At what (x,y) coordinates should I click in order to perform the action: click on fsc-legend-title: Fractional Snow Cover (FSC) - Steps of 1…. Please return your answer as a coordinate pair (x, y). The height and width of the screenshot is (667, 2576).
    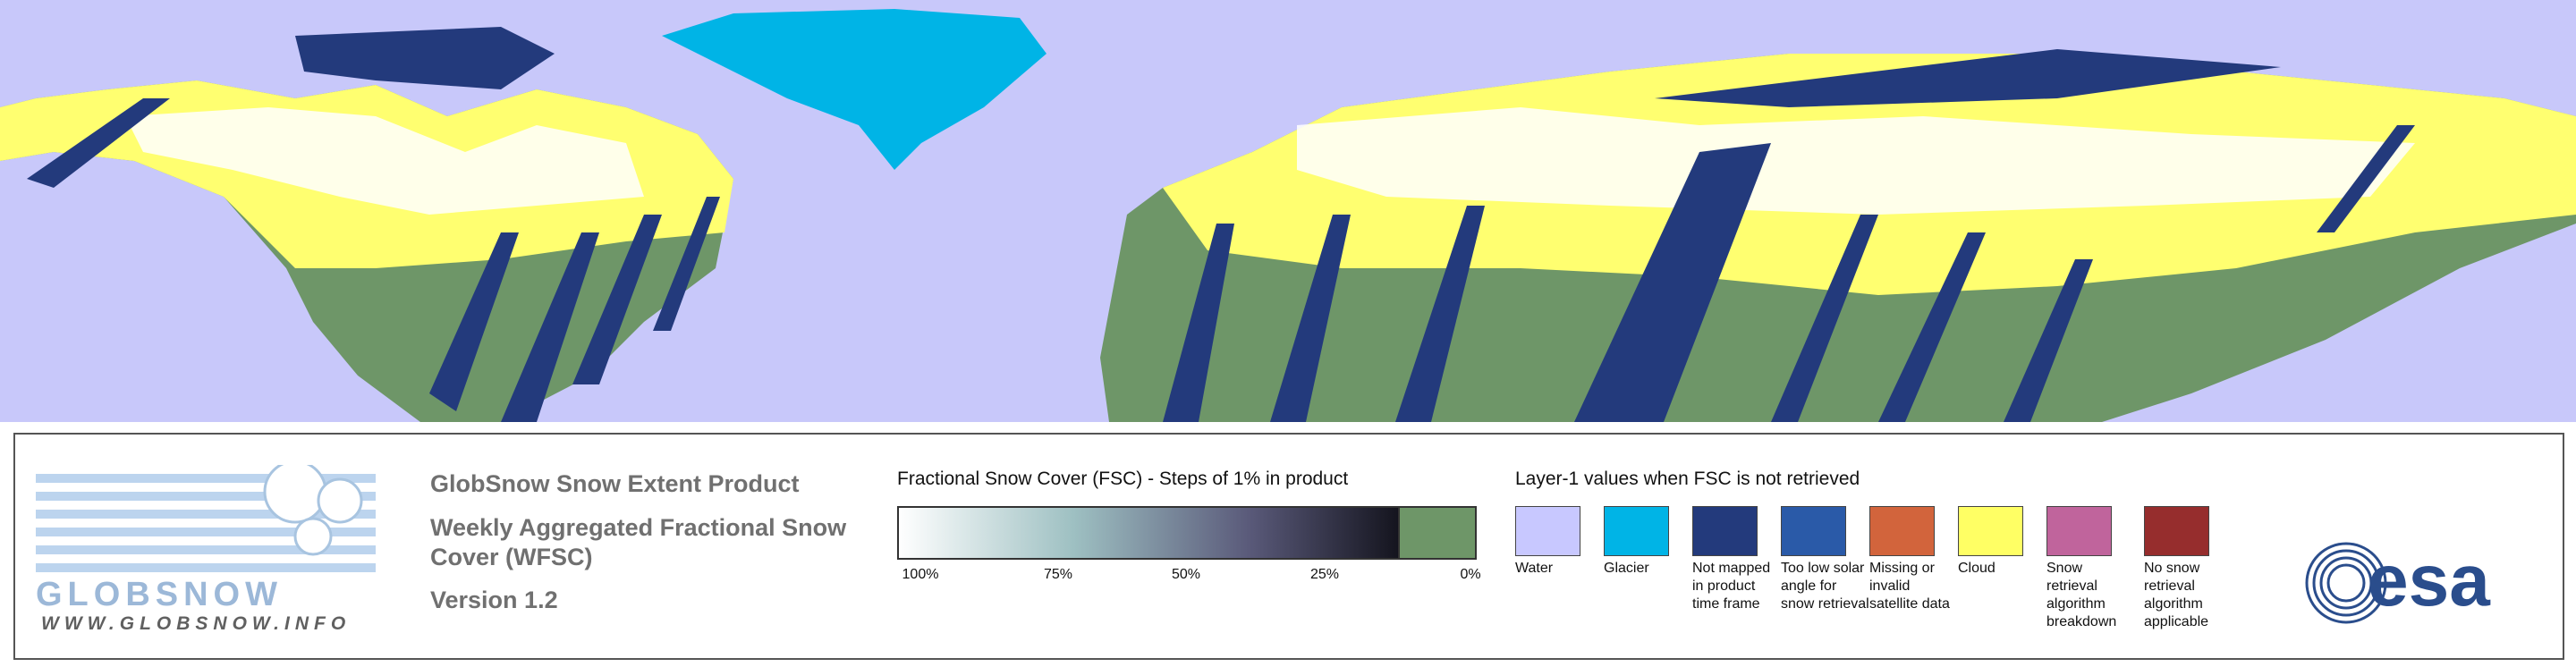
    Looking at the image, I should click on (1123, 479).